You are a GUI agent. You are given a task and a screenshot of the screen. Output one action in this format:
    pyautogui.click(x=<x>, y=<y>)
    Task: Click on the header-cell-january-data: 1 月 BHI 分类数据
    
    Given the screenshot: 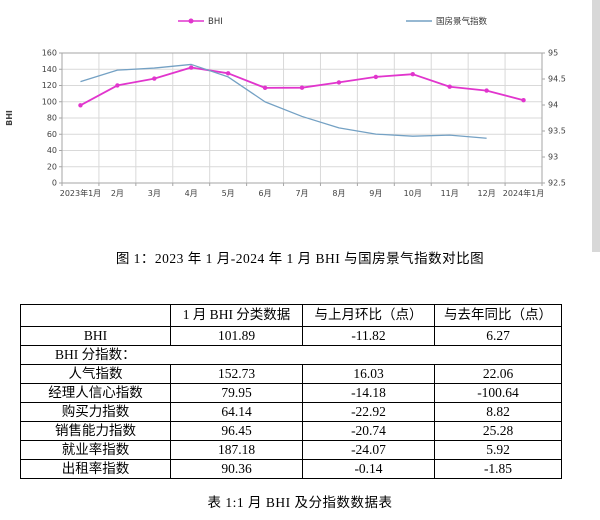 What is the action you would take?
    pyautogui.click(x=236, y=315)
    